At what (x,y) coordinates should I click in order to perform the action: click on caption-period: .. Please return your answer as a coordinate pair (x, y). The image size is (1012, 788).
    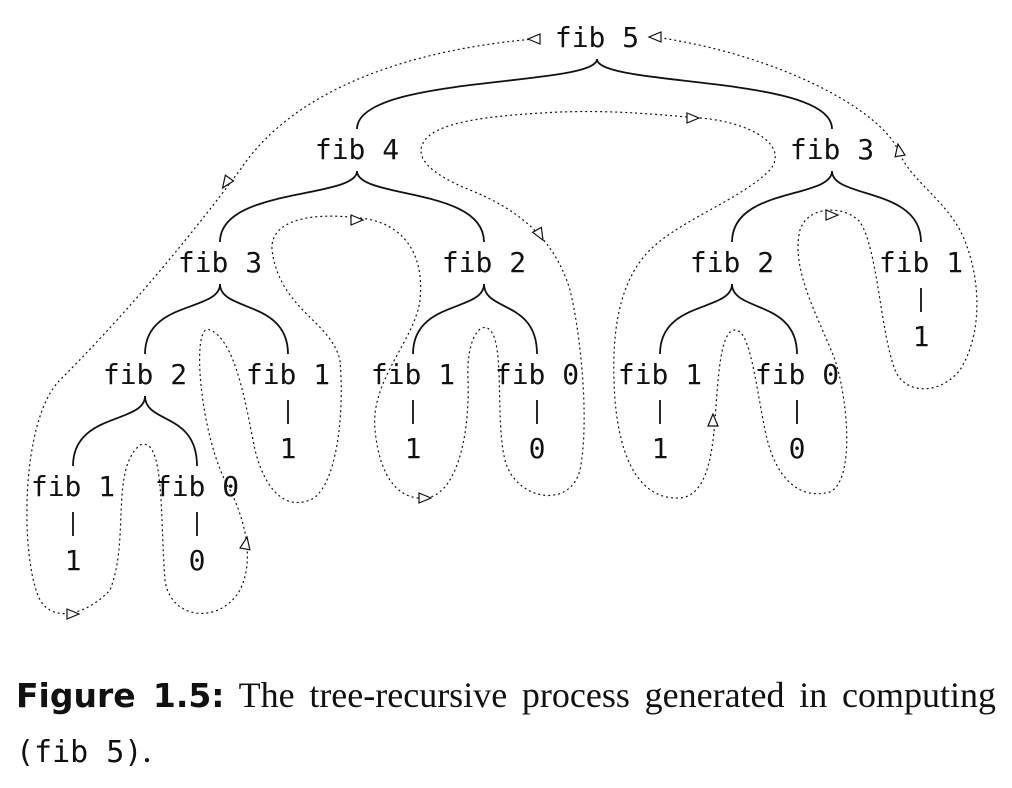
    Looking at the image, I should click on (147, 750).